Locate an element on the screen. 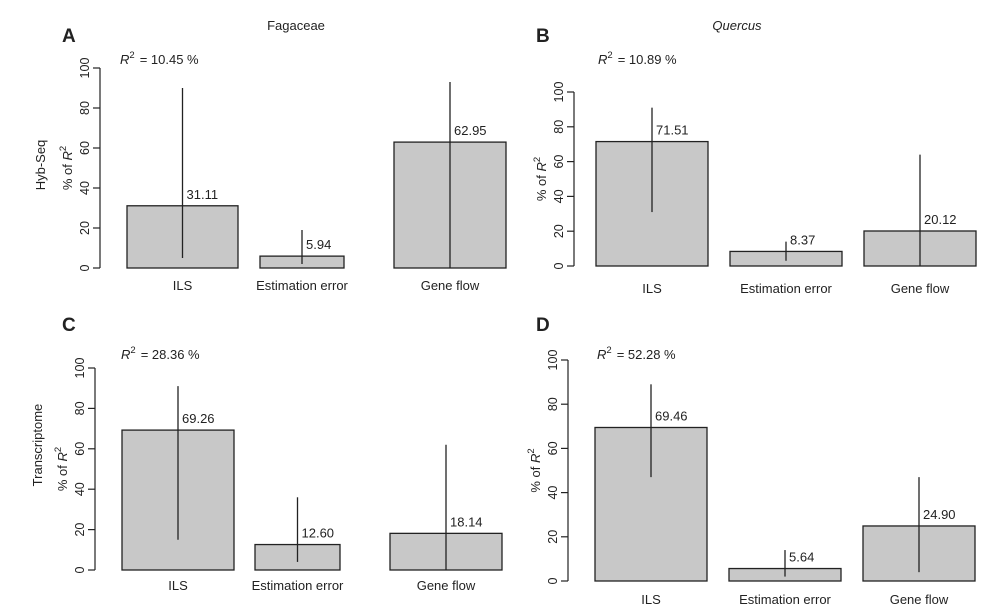 The height and width of the screenshot is (613, 1000). r2-value: = 10.89 % is located at coordinates (647, 59).